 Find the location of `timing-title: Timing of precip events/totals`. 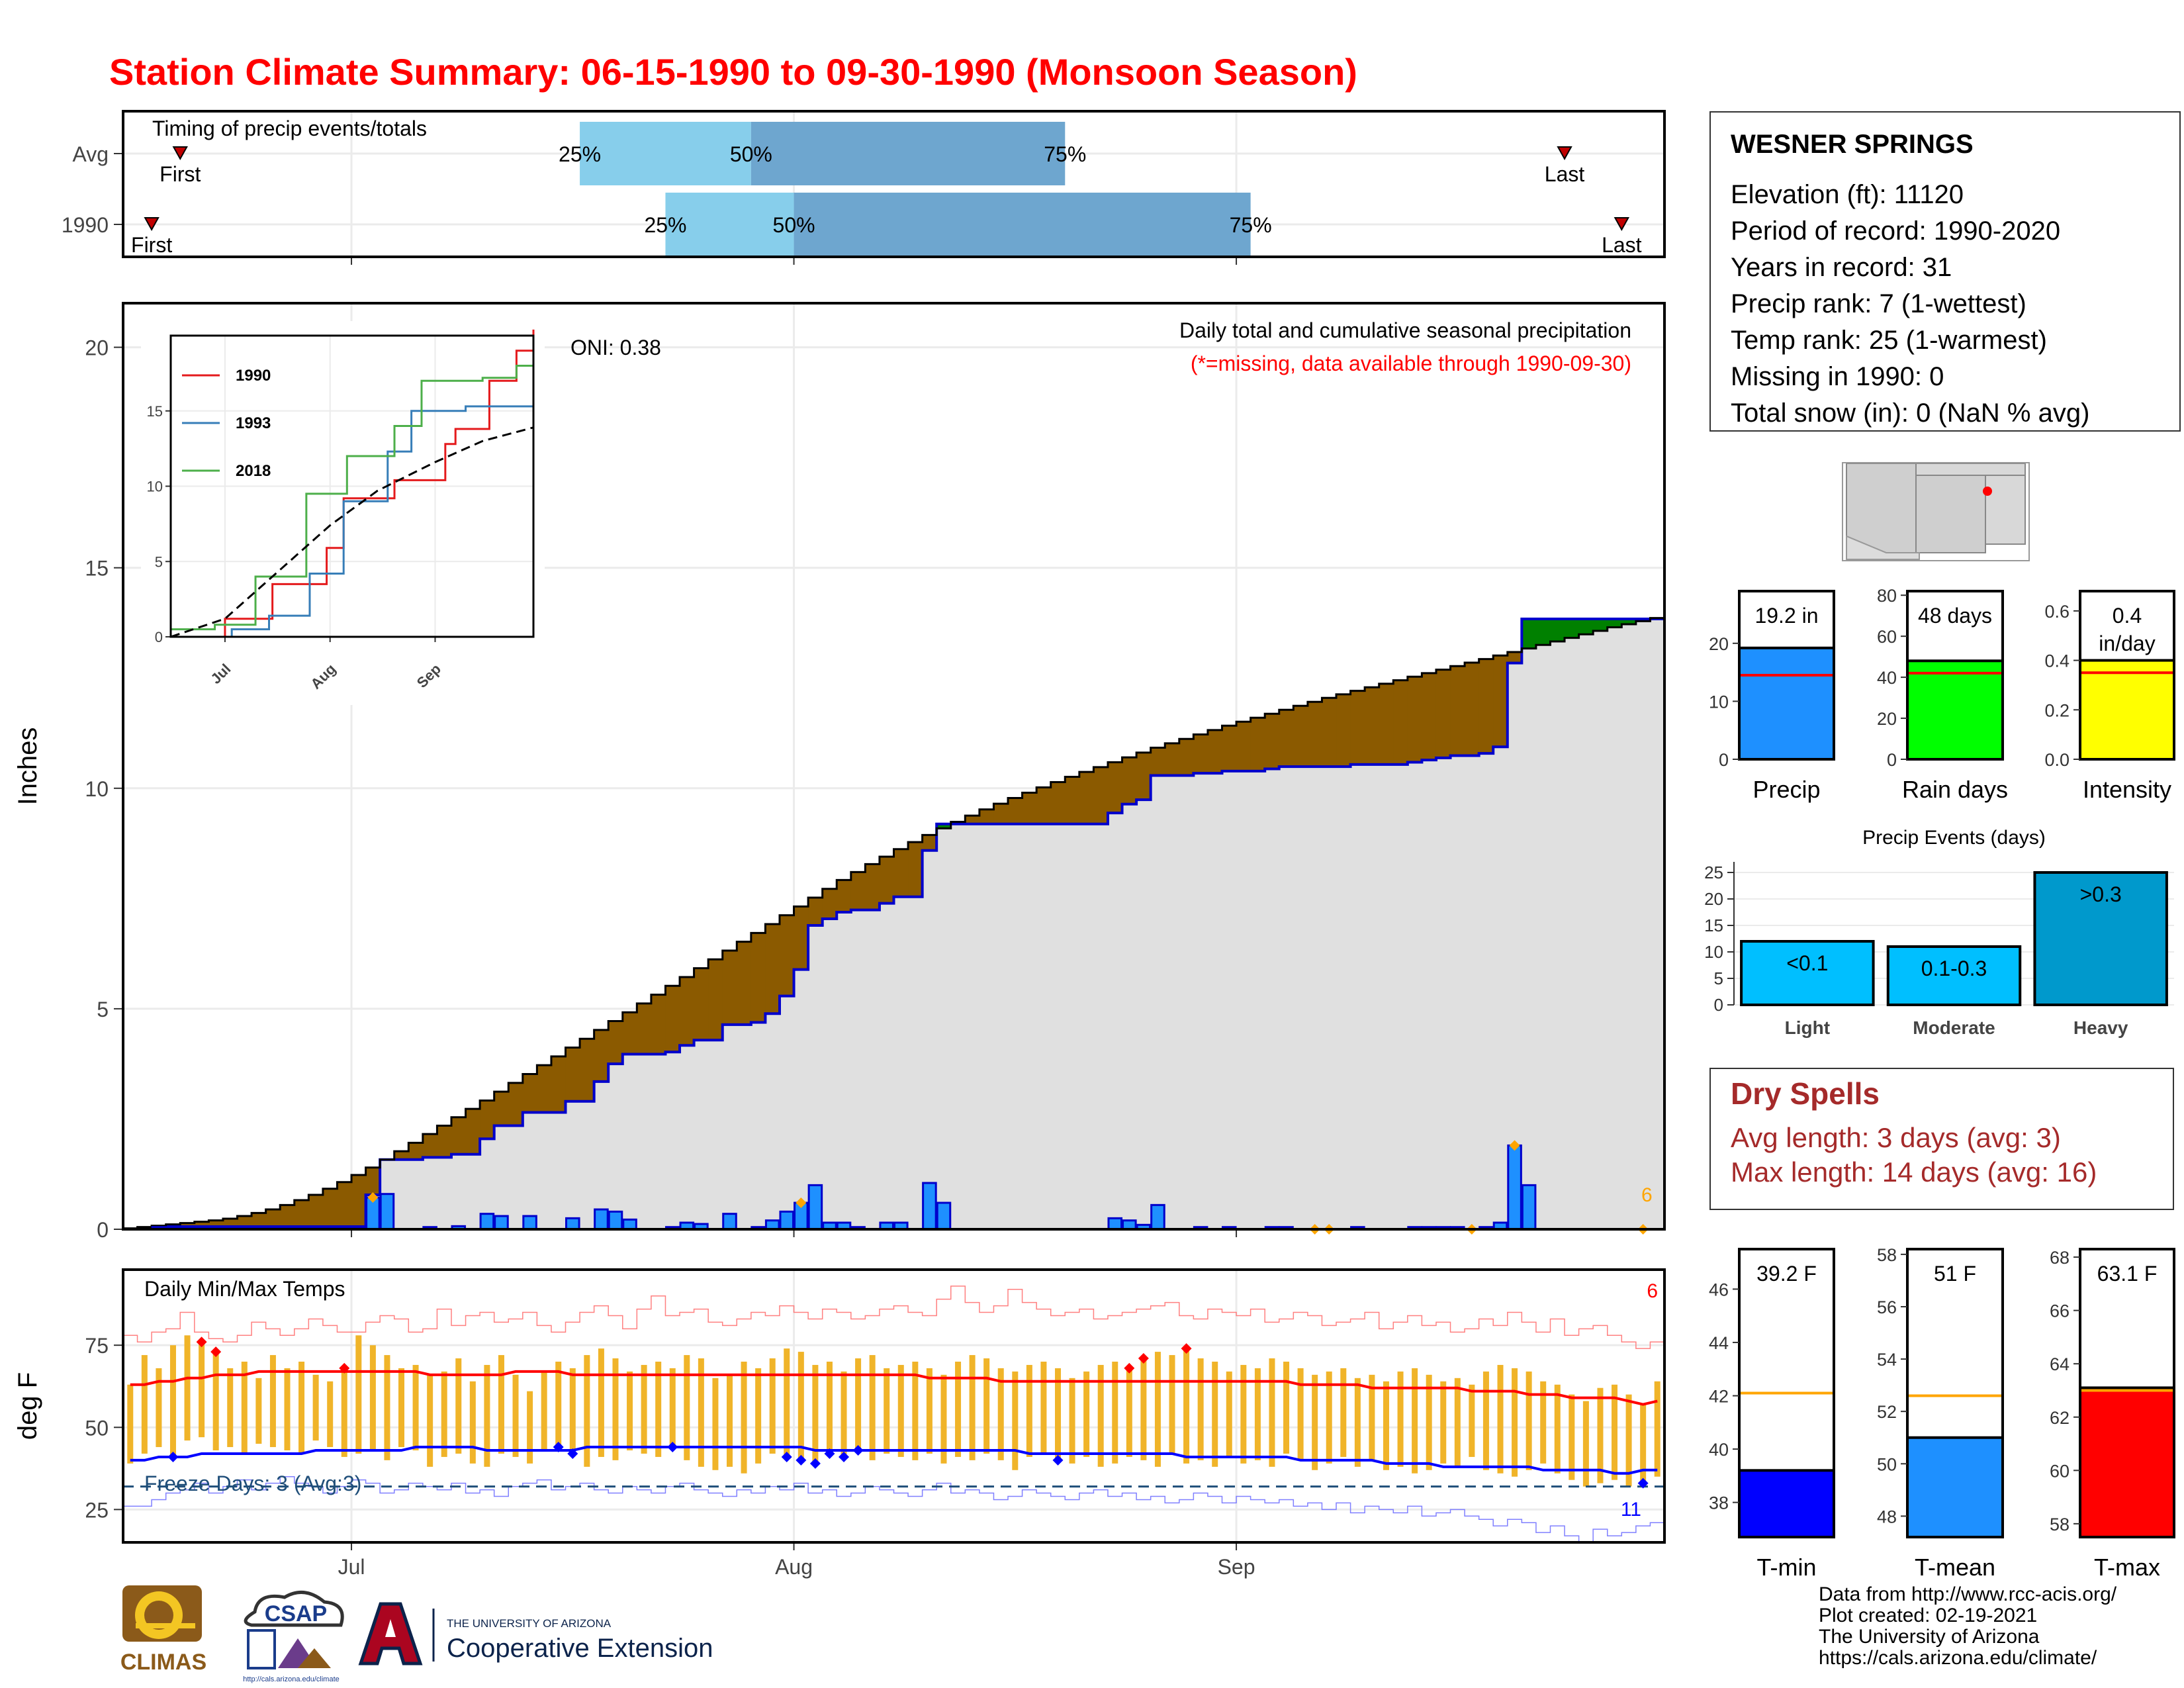

timing-title: Timing of precip events/totals is located at coordinates (289, 128).